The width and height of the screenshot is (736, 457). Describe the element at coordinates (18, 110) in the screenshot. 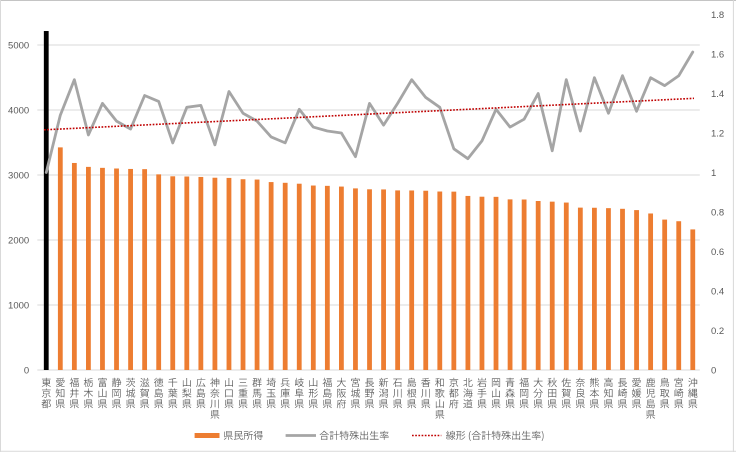

I see `svg-text: 4000` at that location.